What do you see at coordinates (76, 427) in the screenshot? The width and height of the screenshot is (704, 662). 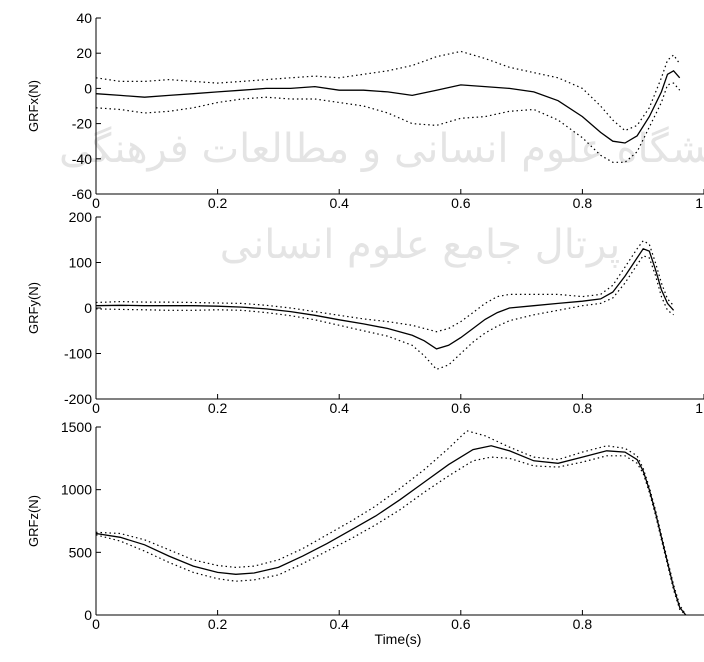 I see `y-tick-label: 1500` at bounding box center [76, 427].